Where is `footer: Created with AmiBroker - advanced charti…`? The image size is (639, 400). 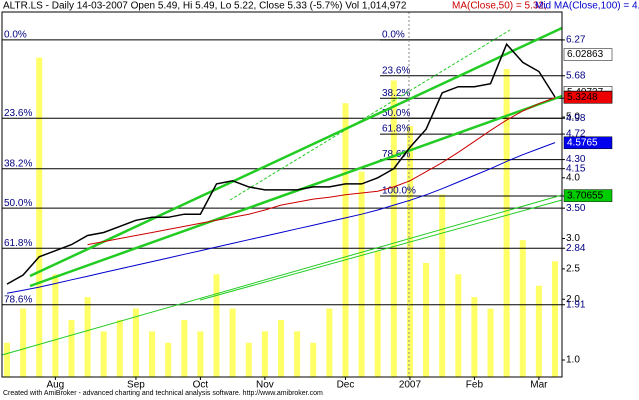 footer: Created with AmiBroker - advanced charti… is located at coordinates (163, 393).